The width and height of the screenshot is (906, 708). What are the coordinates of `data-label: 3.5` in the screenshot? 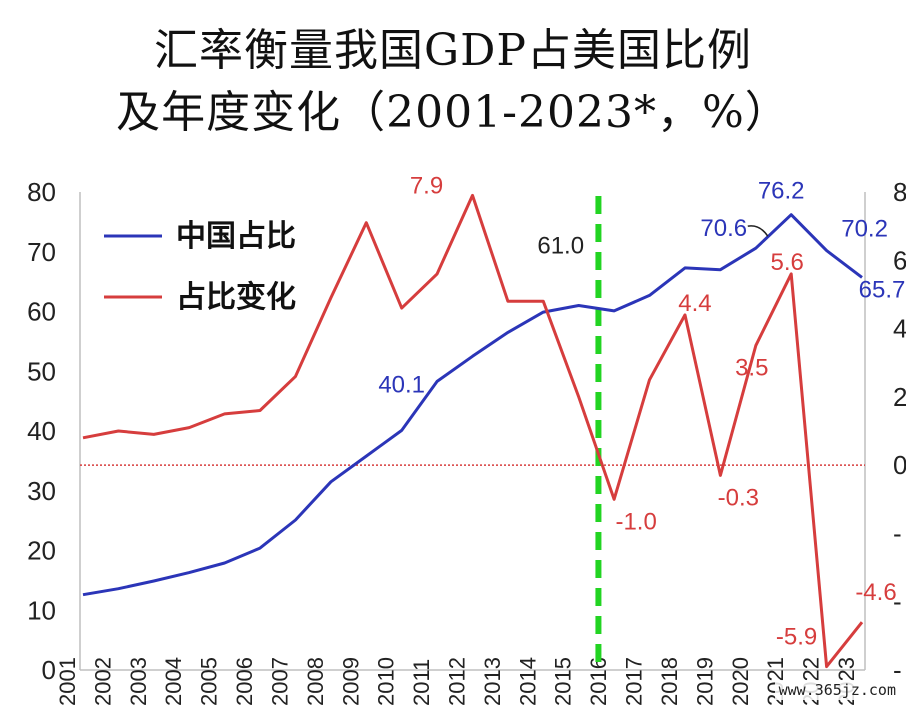 It's located at (751, 368).